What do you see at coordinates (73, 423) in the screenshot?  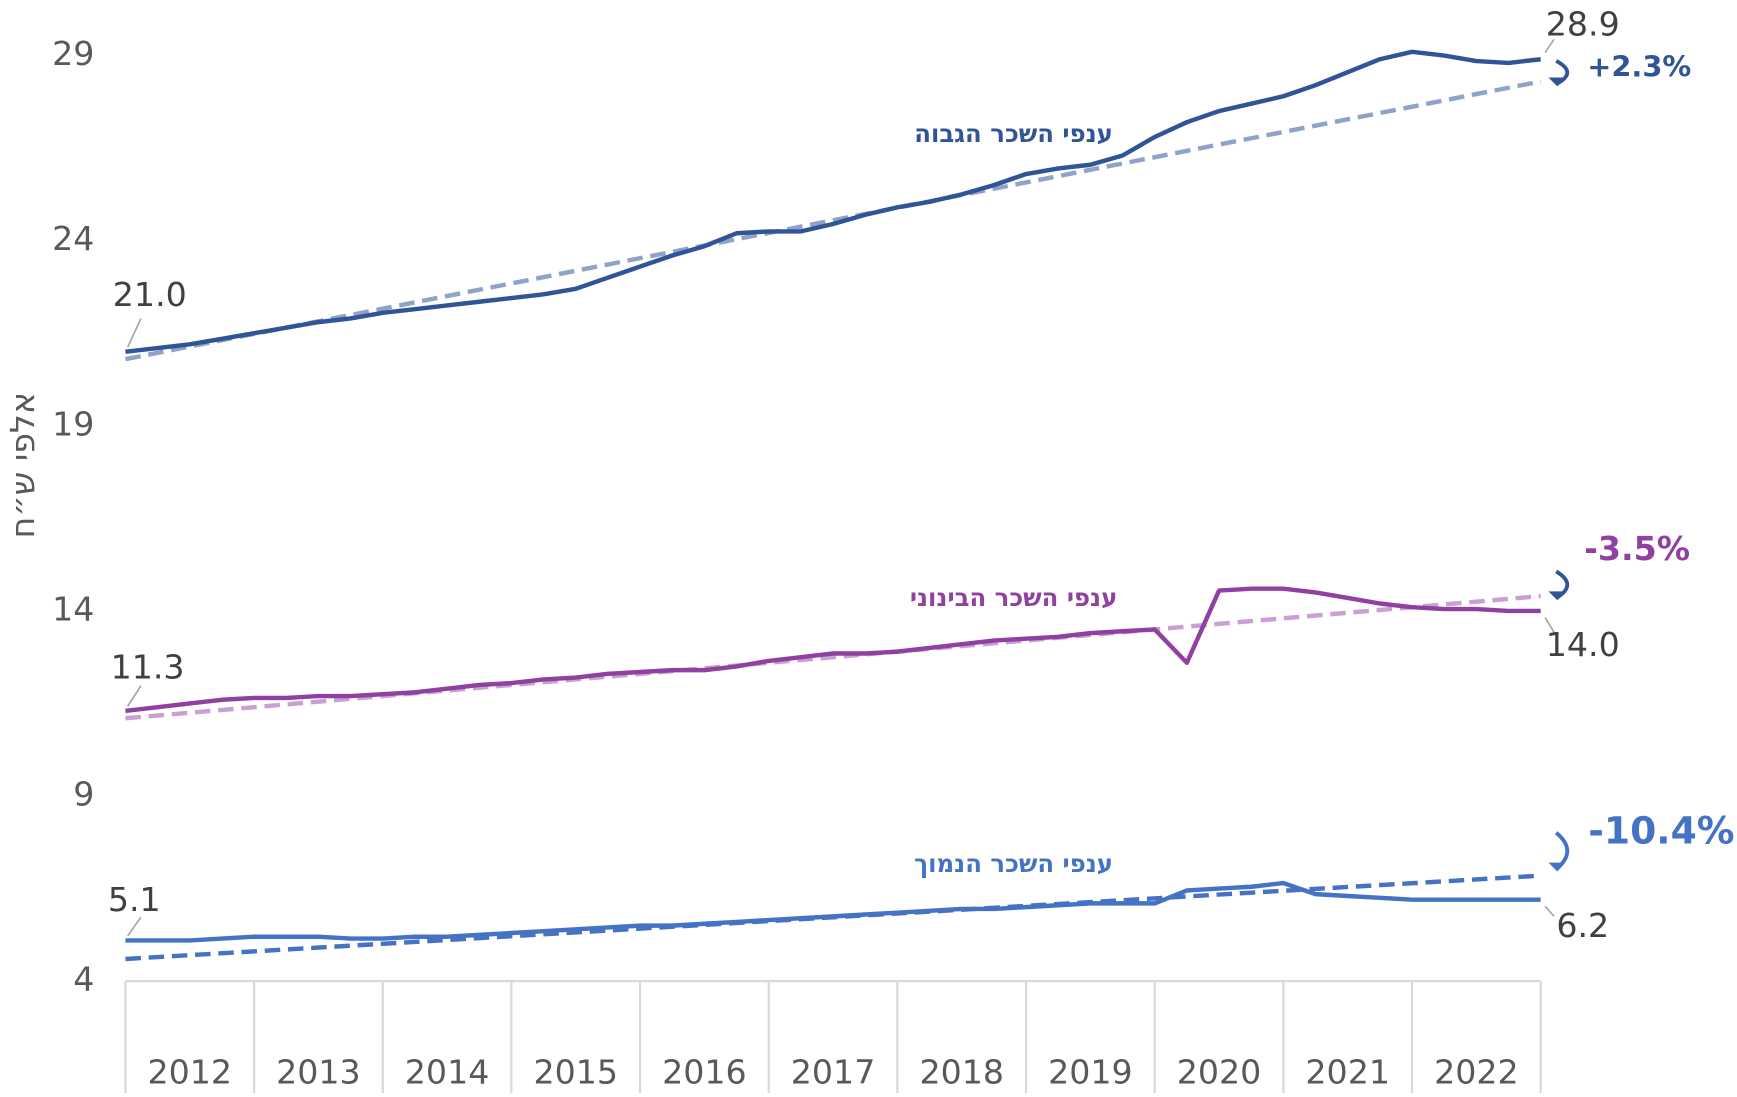 I see `y-tick-label: 19` at bounding box center [73, 423].